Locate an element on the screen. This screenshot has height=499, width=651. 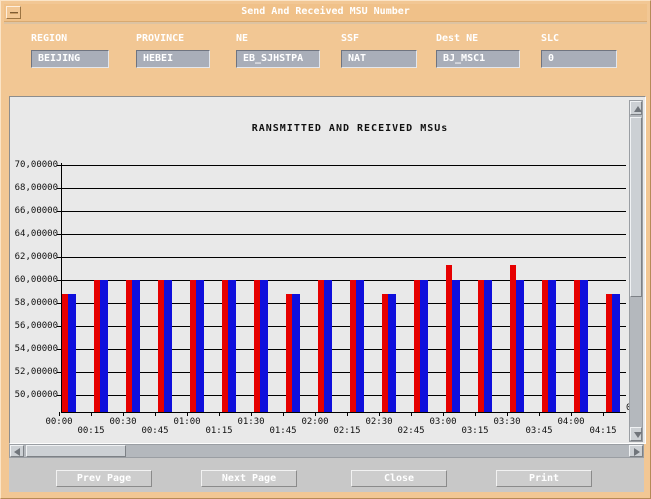
x-axis-label: 00:45 is located at coordinates (155, 431).